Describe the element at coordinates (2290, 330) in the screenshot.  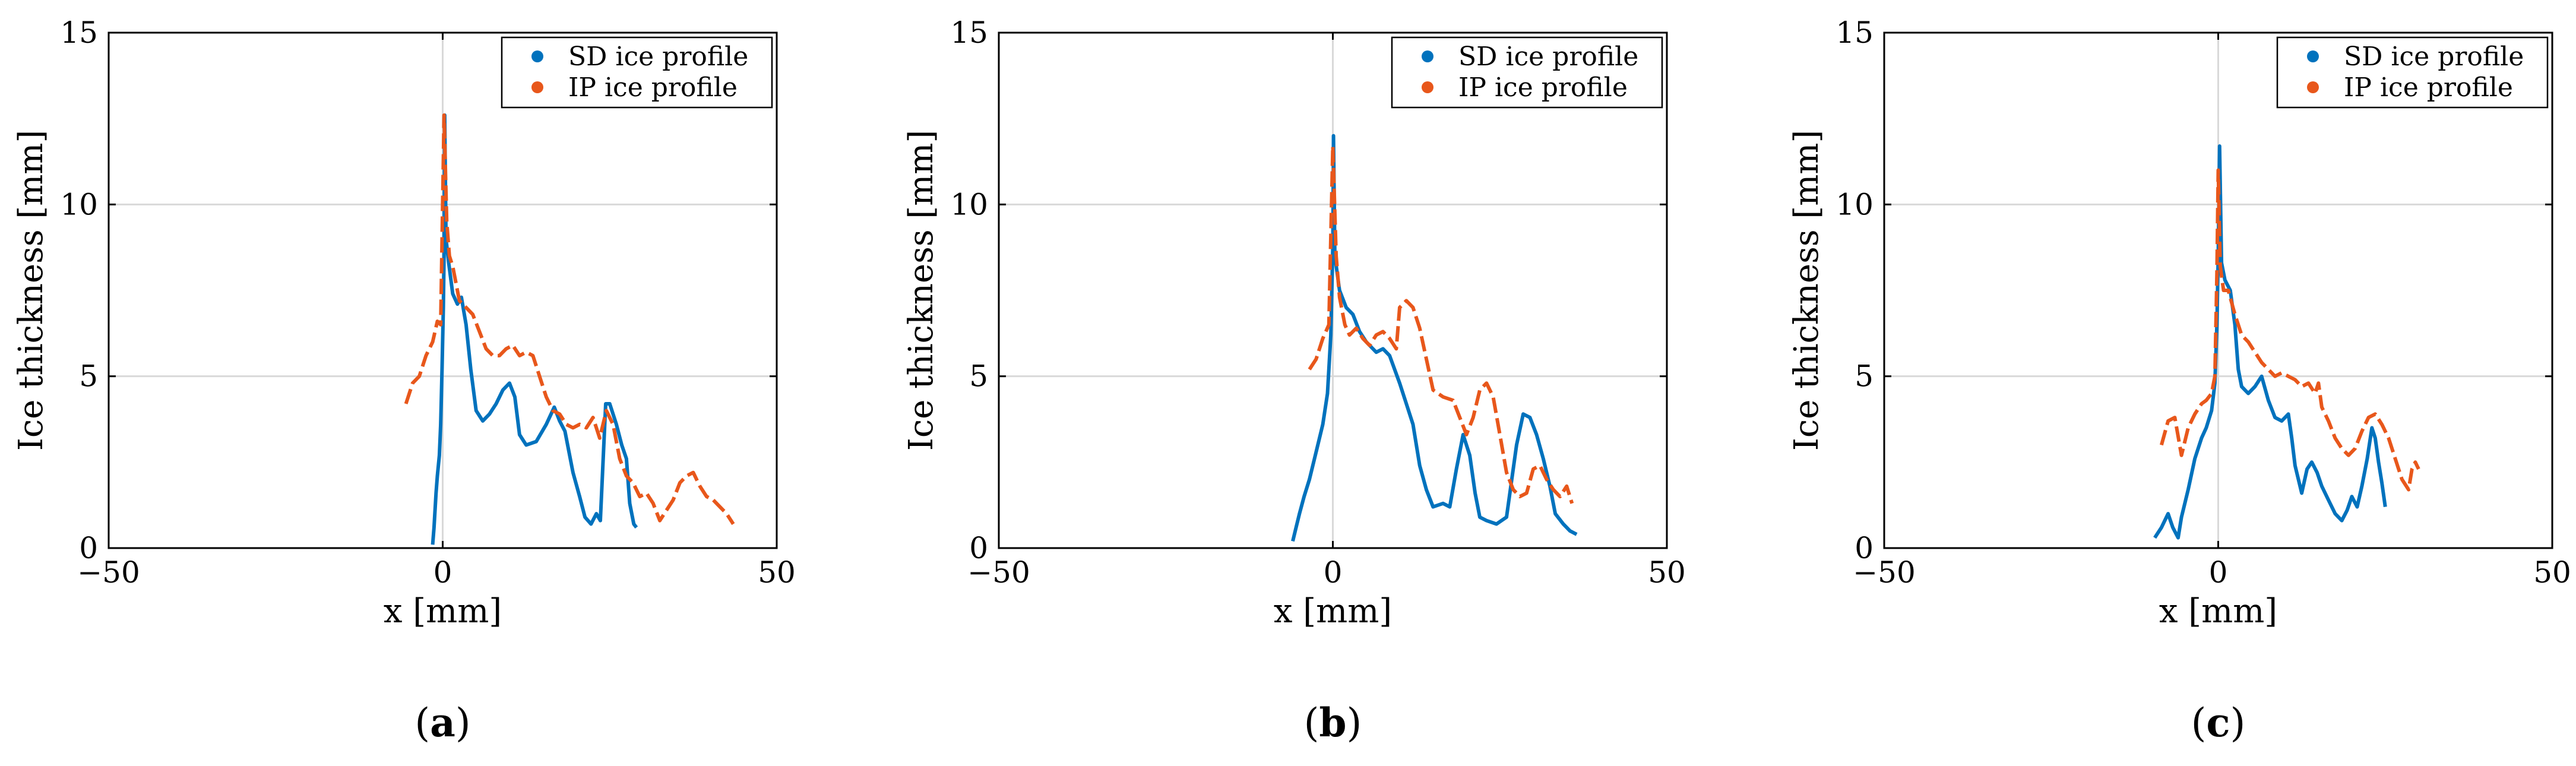
I see `ip-profile-line-c` at that location.